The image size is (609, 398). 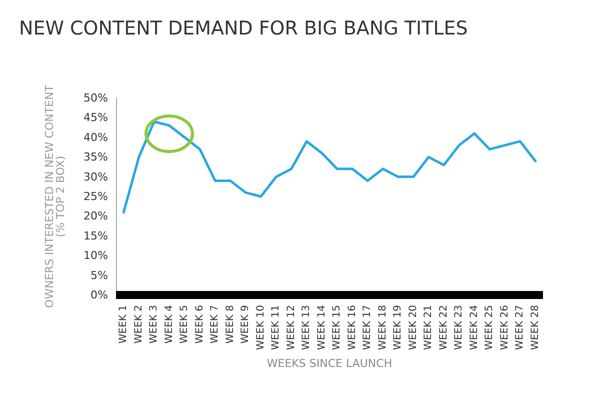 I want to click on x-tick-label: WEEK 16, so click(x=352, y=327).